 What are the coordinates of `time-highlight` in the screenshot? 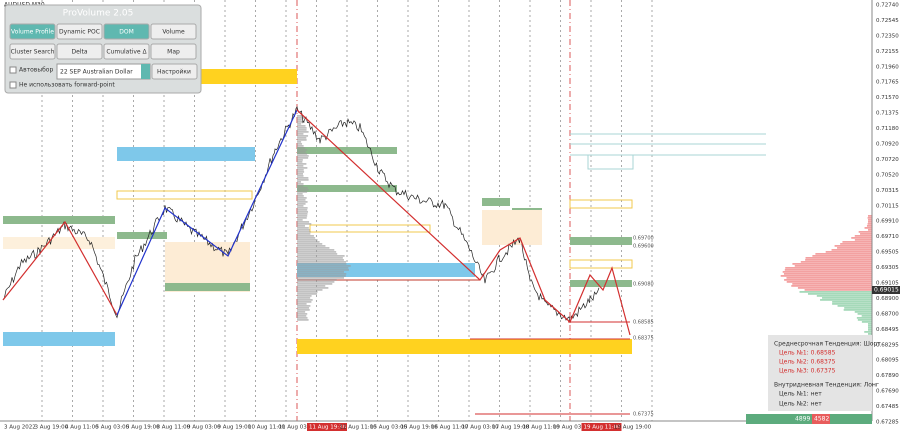 It's located at (327, 427).